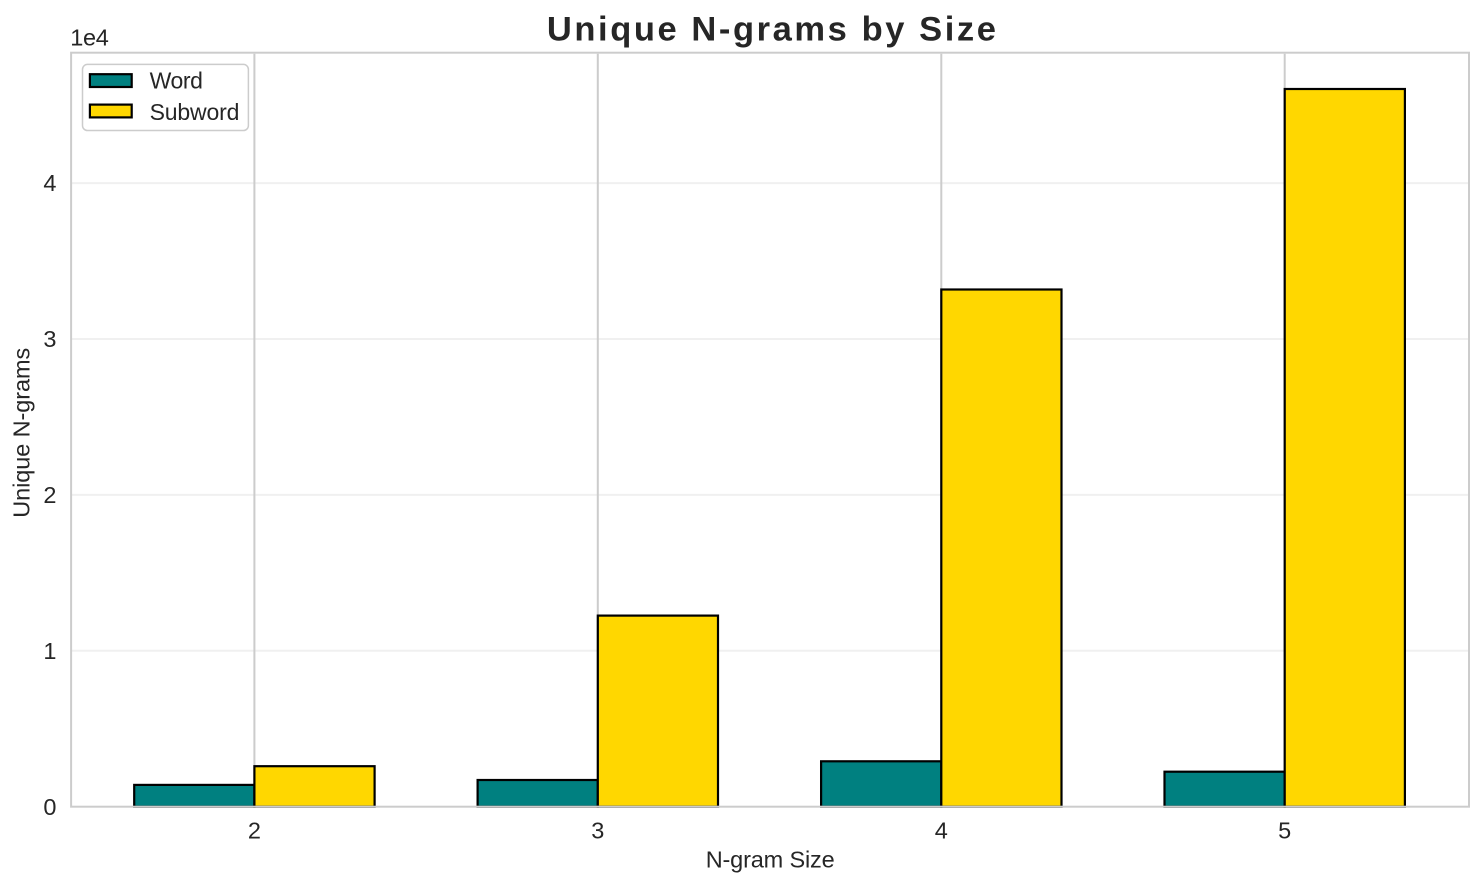  Describe the element at coordinates (1284, 831) in the screenshot. I see `svg-text: 5` at that location.